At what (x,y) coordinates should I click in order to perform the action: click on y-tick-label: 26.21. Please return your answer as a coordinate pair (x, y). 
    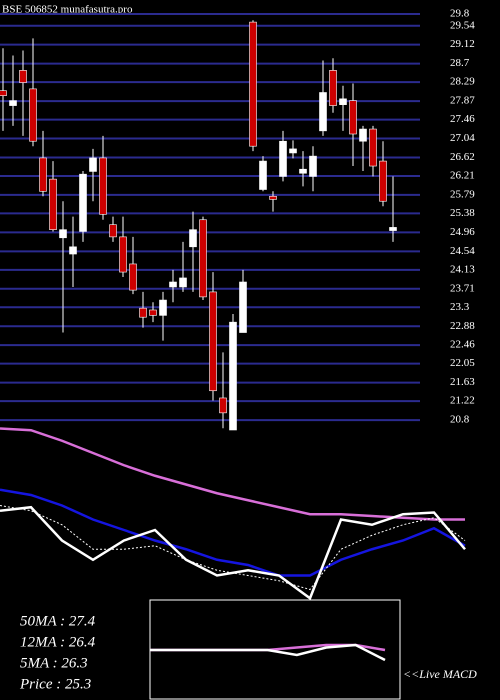
    Looking at the image, I should click on (462, 176).